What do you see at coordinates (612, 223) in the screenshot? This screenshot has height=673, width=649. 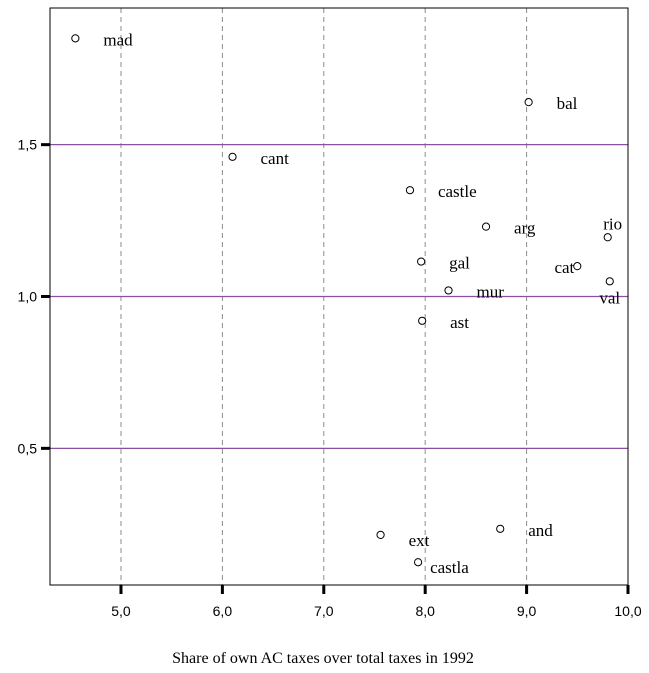 I see `point-label: rio` at bounding box center [612, 223].